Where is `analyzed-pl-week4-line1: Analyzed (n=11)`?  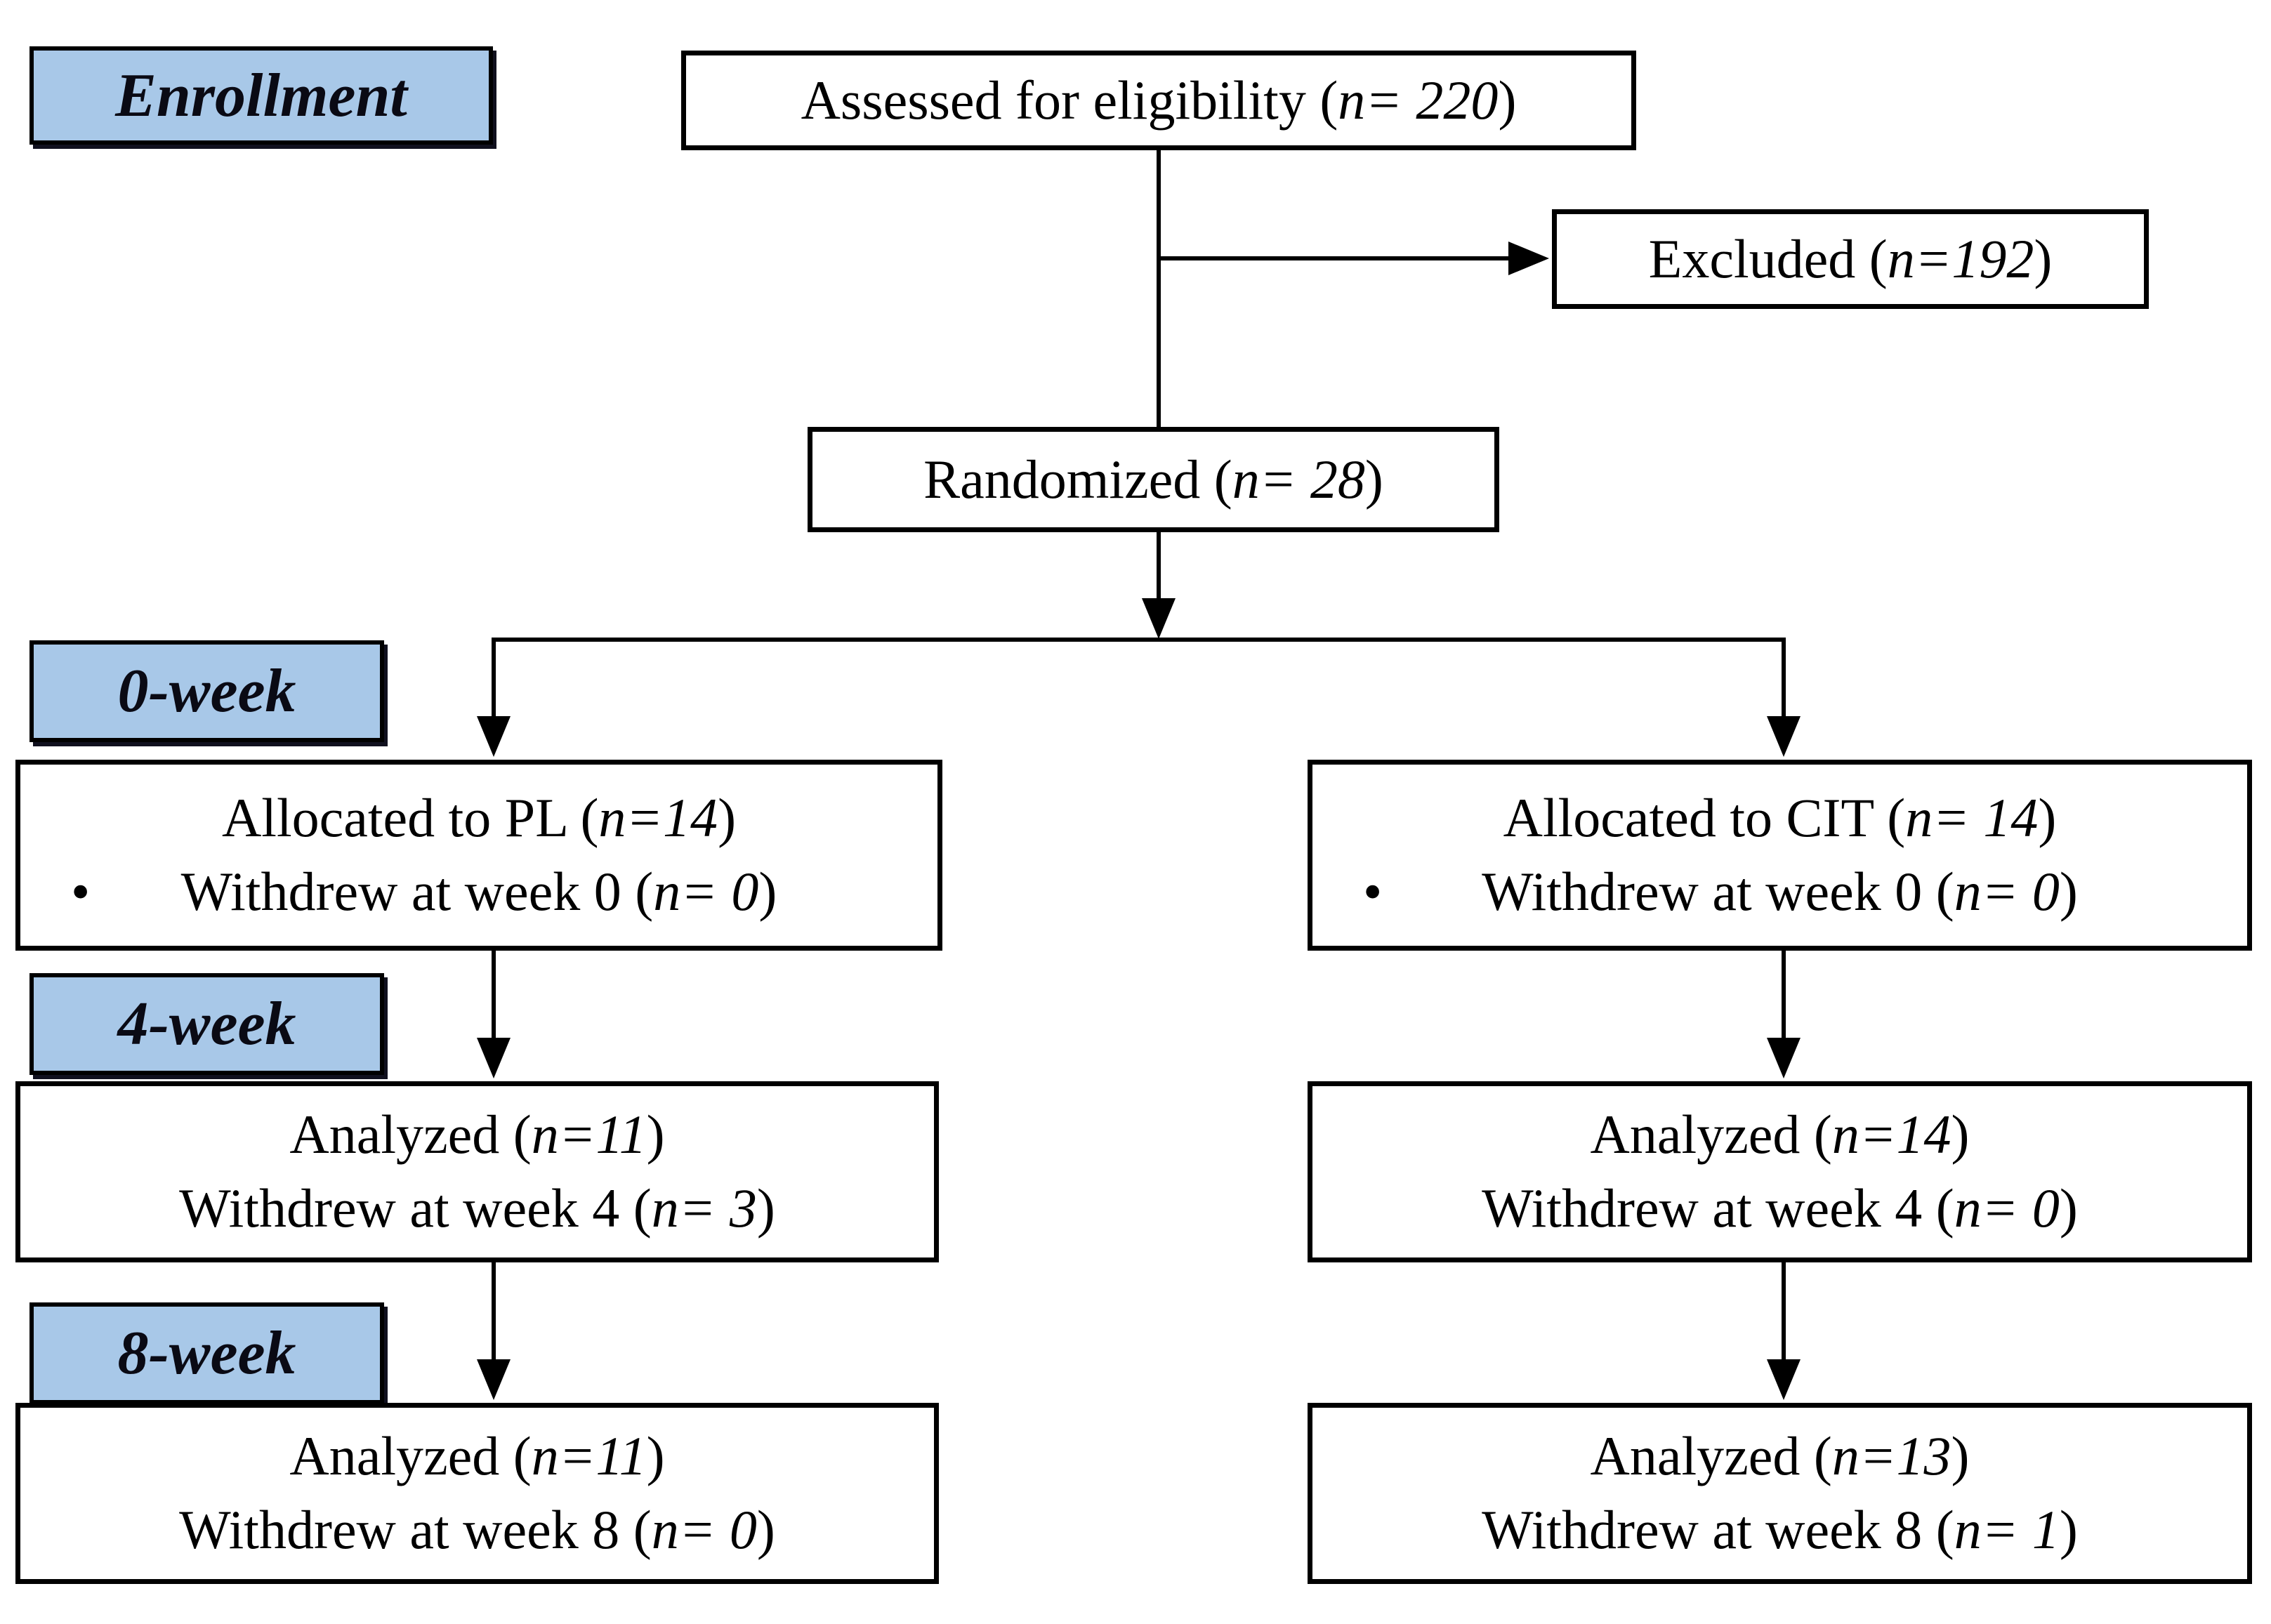 analyzed-pl-week4-line1: Analyzed (n=11) is located at coordinates (477, 1135).